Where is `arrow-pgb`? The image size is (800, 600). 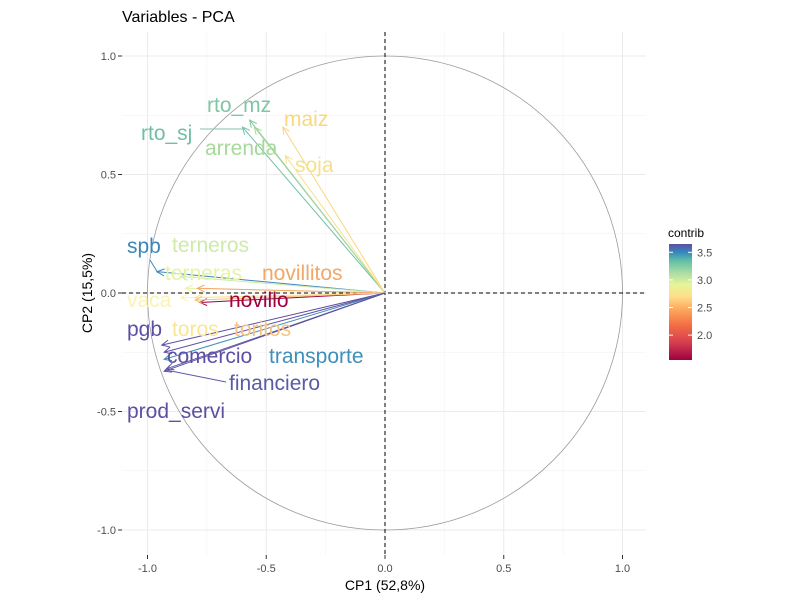
arrow-pgb is located at coordinates (273, 320).